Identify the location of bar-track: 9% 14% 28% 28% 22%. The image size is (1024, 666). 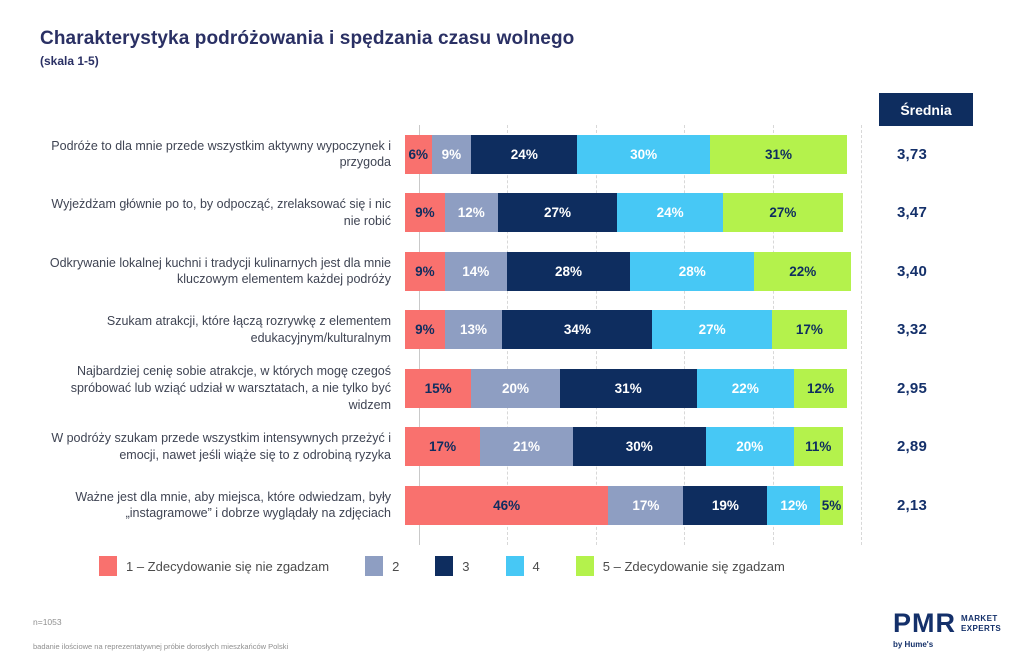
(628, 271).